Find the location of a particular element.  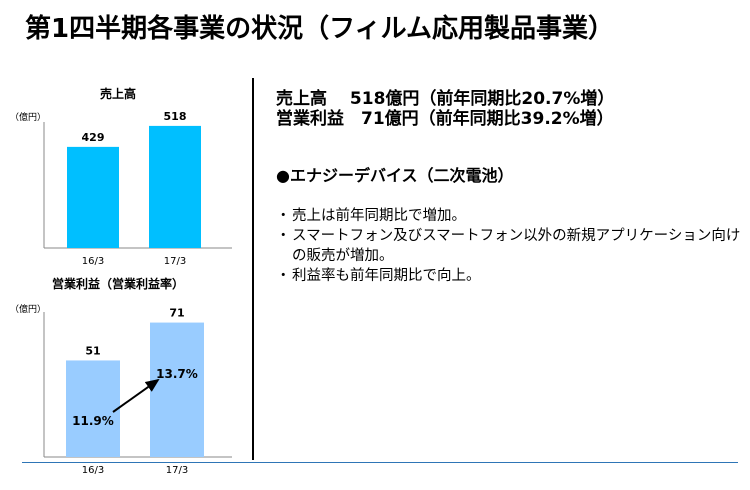

profit-margin-16-3: 11.9% is located at coordinates (93, 421).